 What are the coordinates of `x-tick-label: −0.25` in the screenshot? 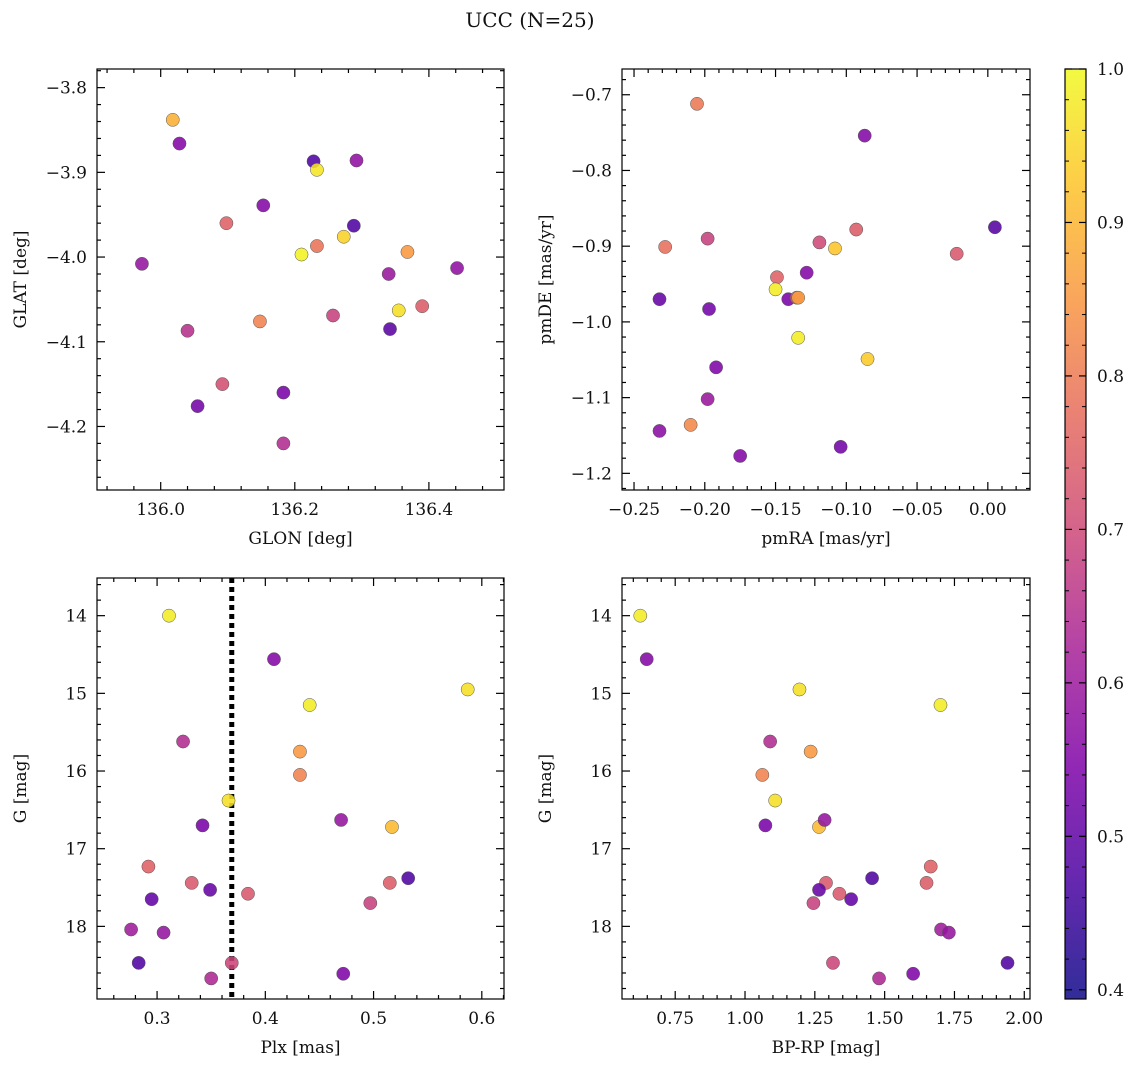 It's located at (634, 510).